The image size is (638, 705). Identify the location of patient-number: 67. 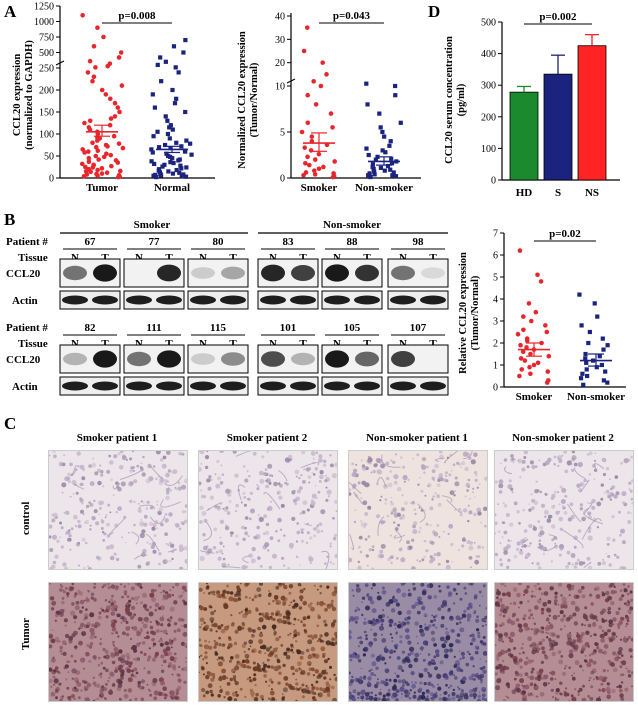
(91, 242).